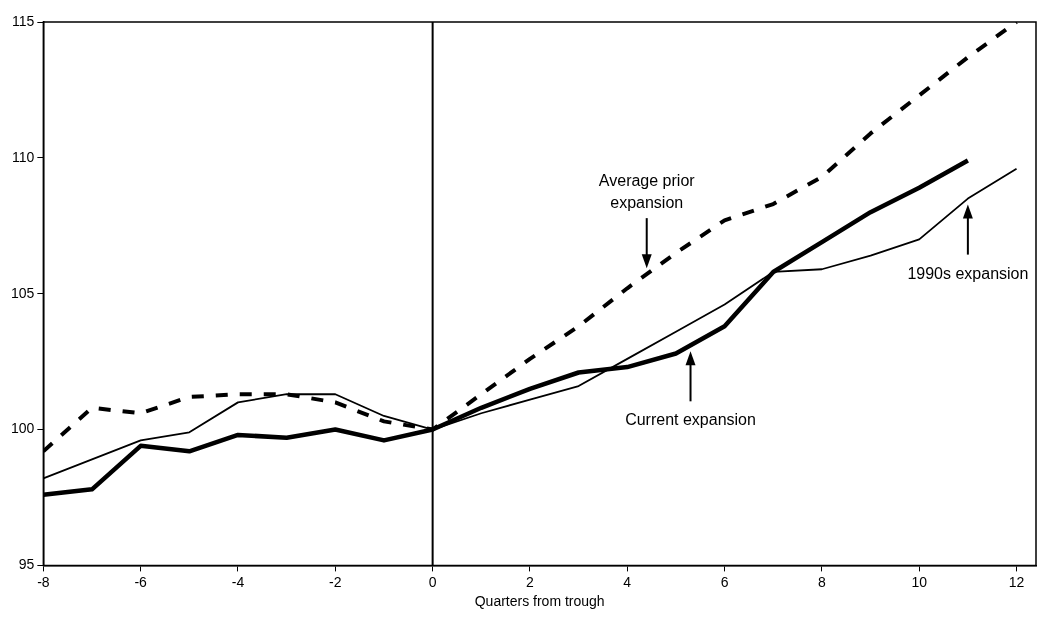 Image resolution: width=1050 pixels, height=623 pixels. What do you see at coordinates (539, 601) in the screenshot?
I see `x-axis-title: Quarters from trough` at bounding box center [539, 601].